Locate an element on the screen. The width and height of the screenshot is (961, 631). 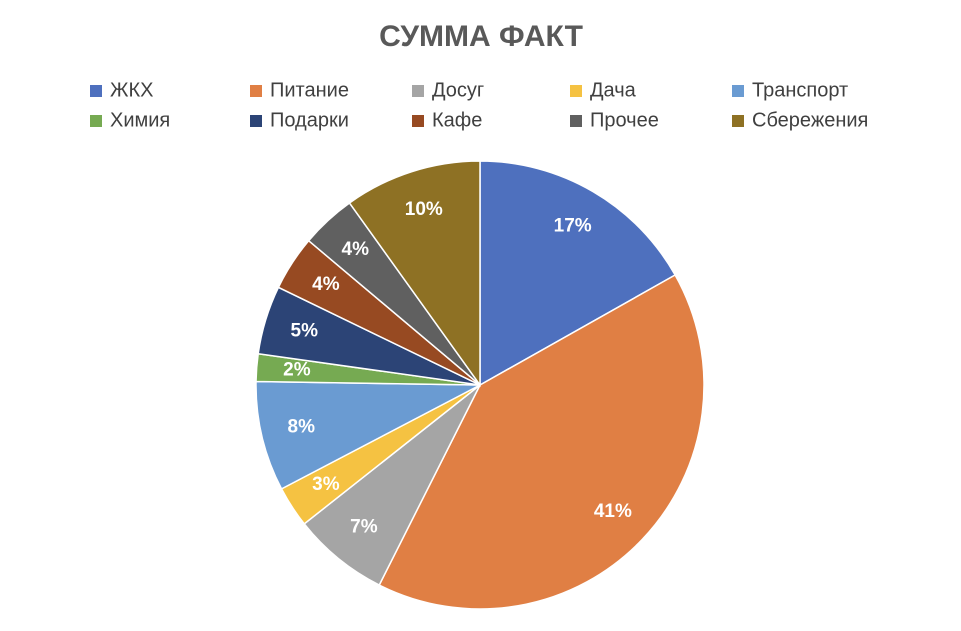
legend-label: Досуг is located at coordinates (458, 90).